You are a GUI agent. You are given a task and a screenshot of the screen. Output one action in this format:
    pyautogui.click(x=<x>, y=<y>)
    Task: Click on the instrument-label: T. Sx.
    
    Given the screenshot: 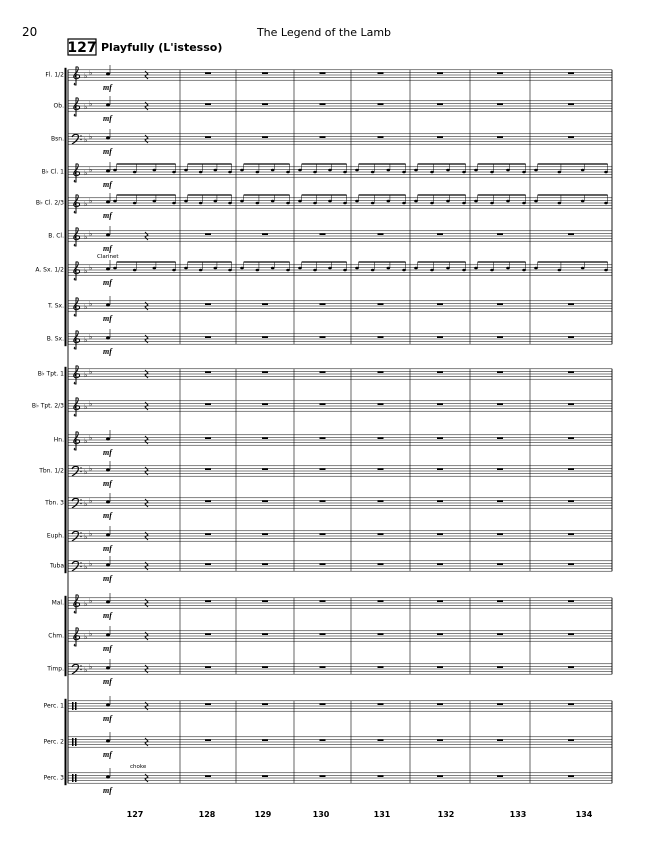 What is the action you would take?
    pyautogui.click(x=55, y=306)
    